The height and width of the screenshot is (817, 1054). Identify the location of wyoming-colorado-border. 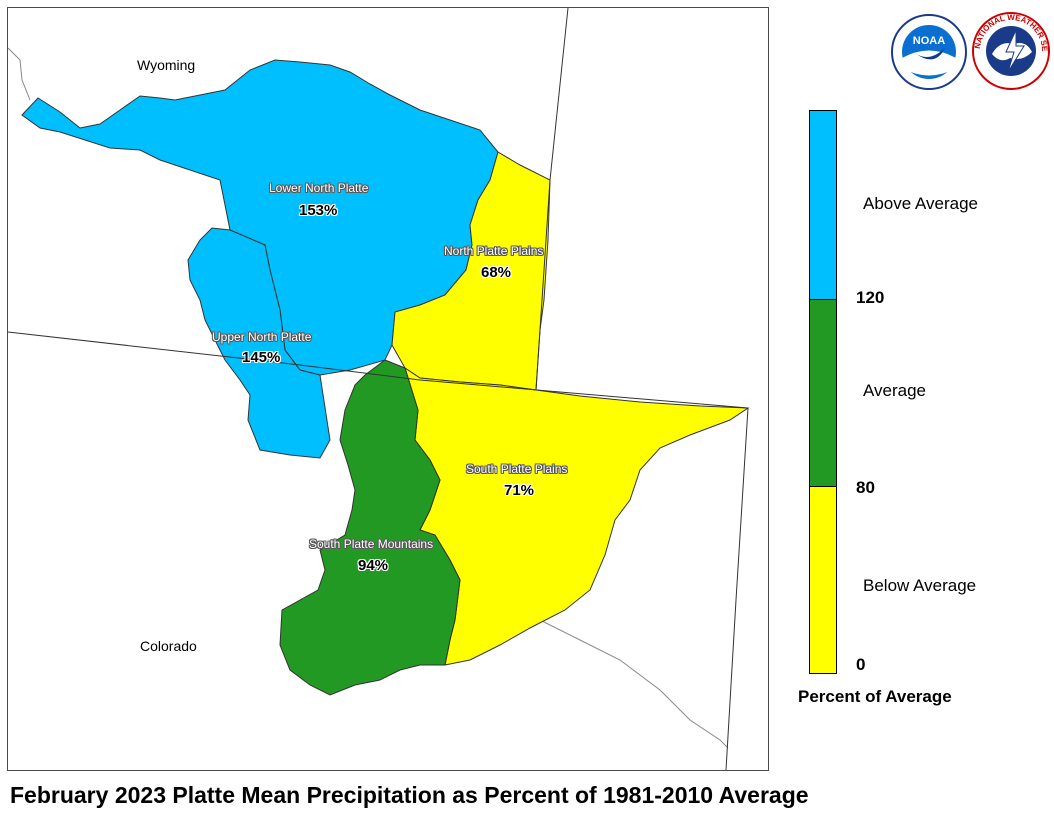
(378, 370).